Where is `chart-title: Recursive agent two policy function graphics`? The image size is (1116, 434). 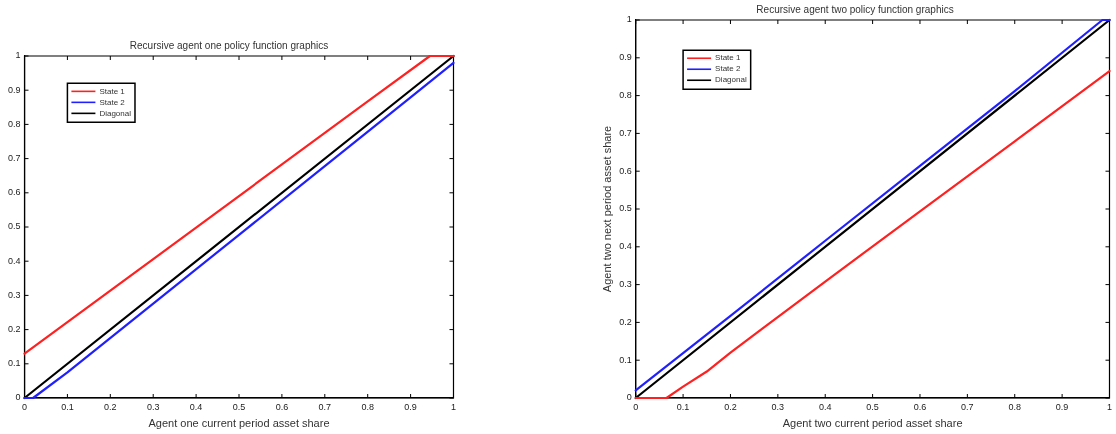
chart-title: Recursive agent two policy function graphics is located at coordinates (855, 9).